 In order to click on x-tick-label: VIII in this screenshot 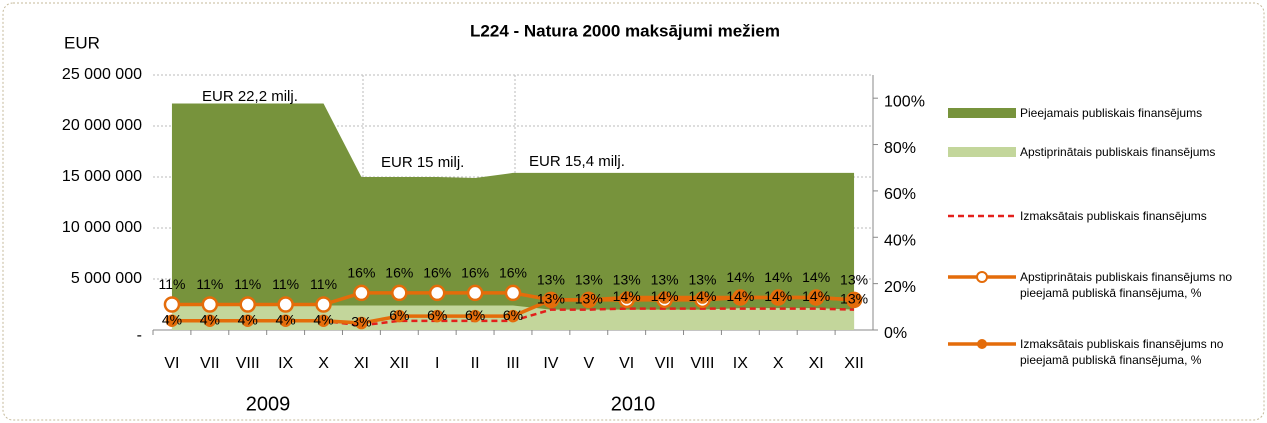, I will do `click(248, 363)`.